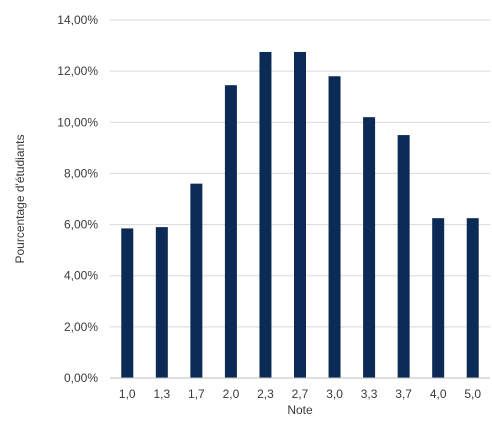 This screenshot has width=492, height=421. What do you see at coordinates (265, 394) in the screenshot?
I see `x-tick-label: 2,3` at bounding box center [265, 394].